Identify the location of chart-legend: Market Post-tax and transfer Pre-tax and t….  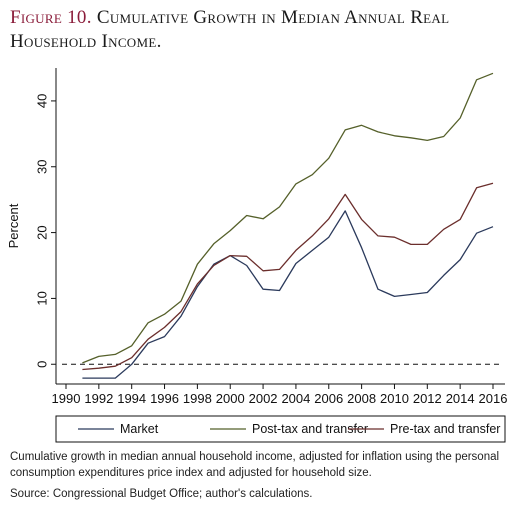
(280, 429).